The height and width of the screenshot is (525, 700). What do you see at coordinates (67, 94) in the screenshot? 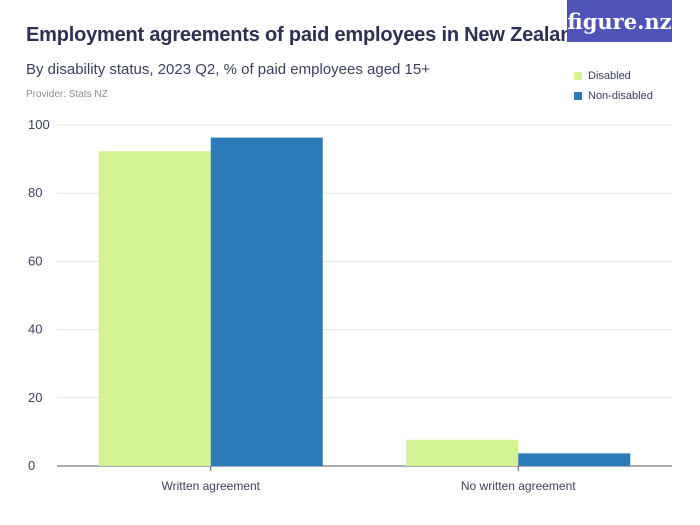
I see `provider-note: Provider: Stats NZ` at bounding box center [67, 94].